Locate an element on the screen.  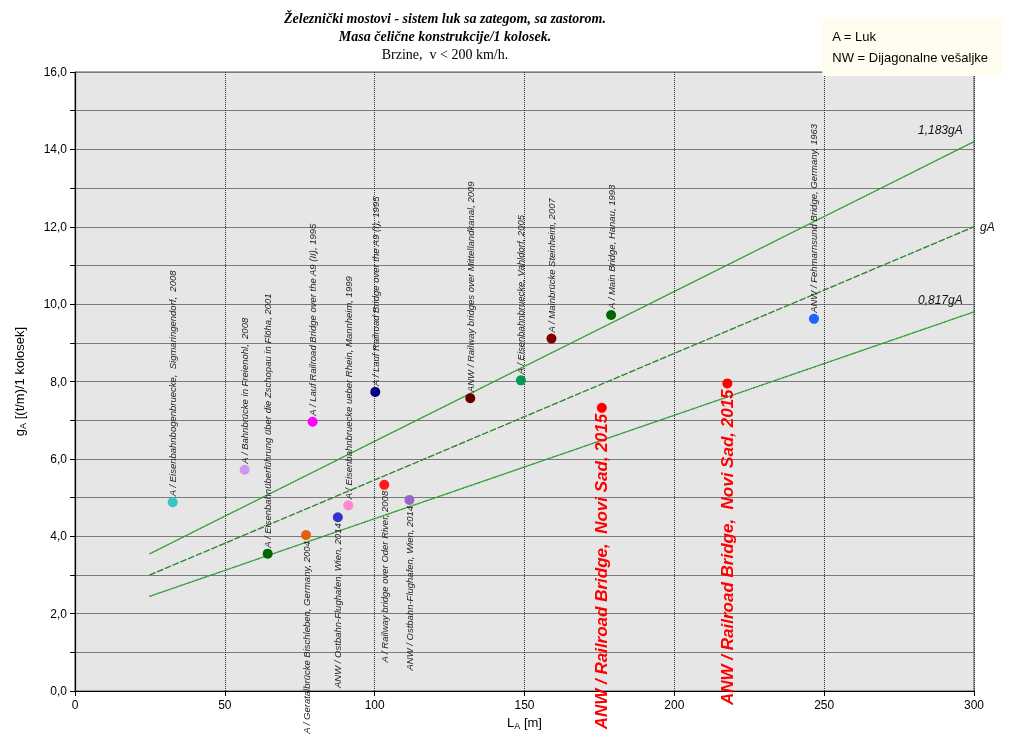
text: NW = Dijagonalne vešaljke is located at coordinates (910, 57).